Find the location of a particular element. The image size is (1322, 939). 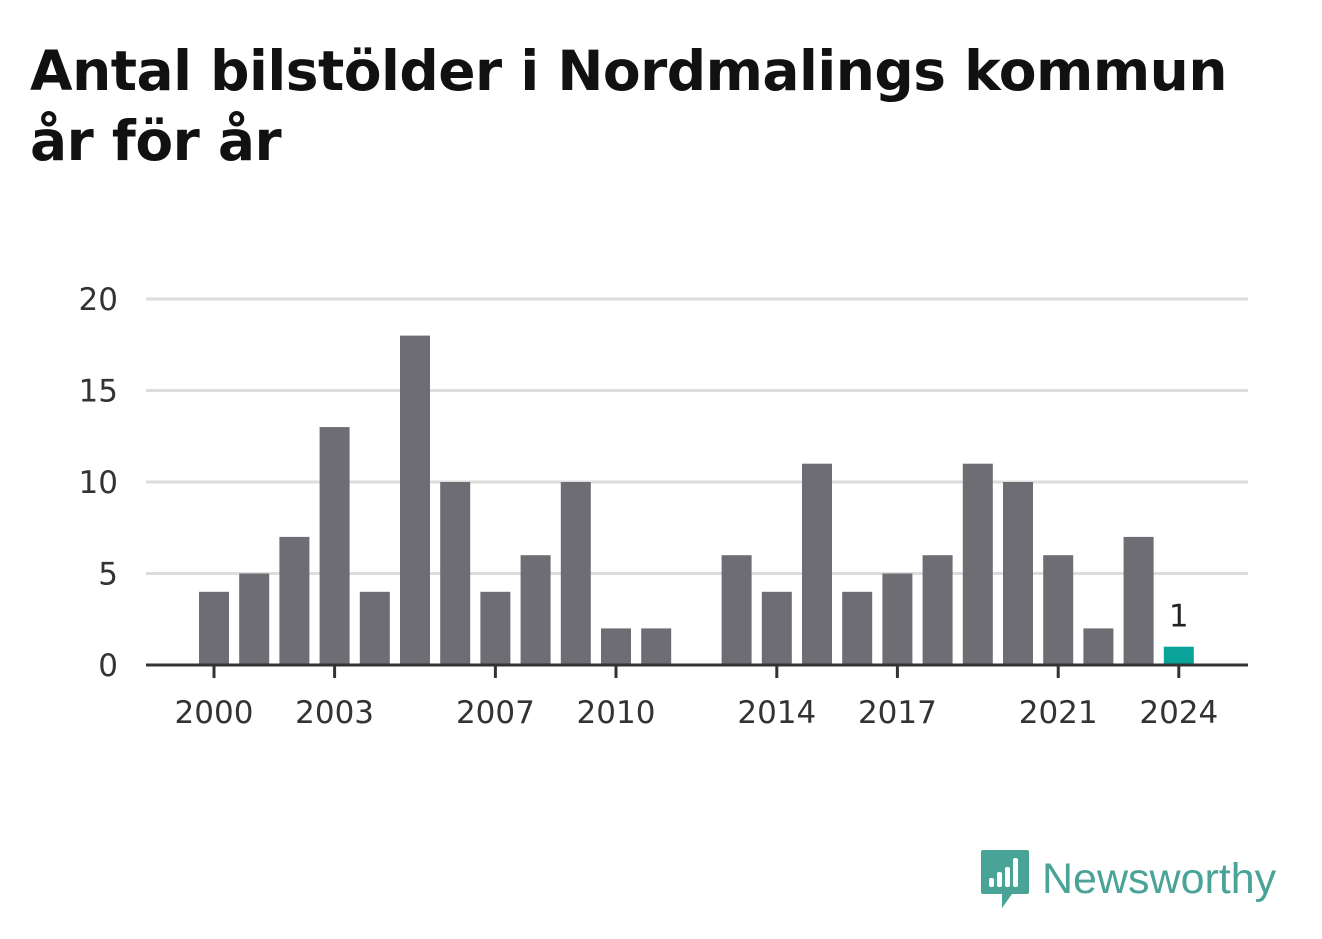

x-tick-label: 2003 is located at coordinates (334, 713).